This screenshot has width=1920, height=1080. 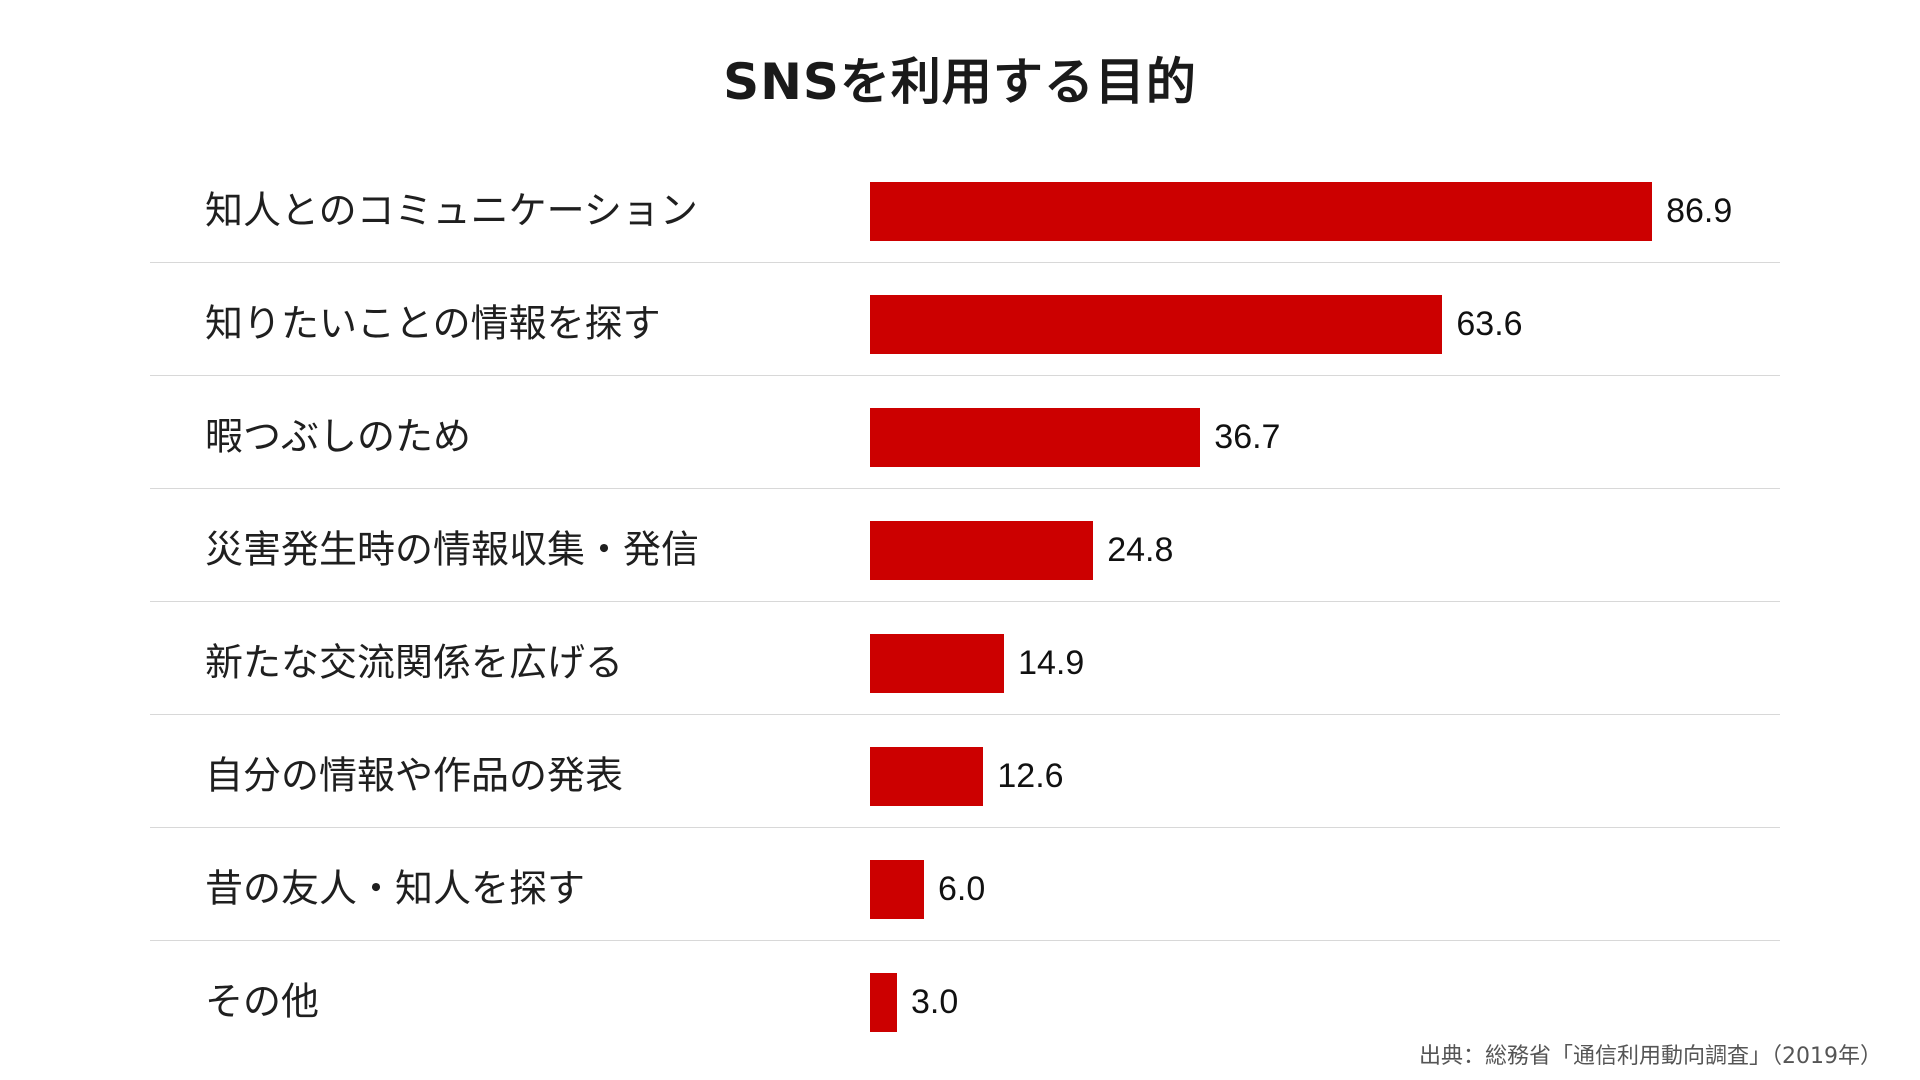 I want to click on category-label: 知りたいことの情報を探す, so click(x=433, y=323).